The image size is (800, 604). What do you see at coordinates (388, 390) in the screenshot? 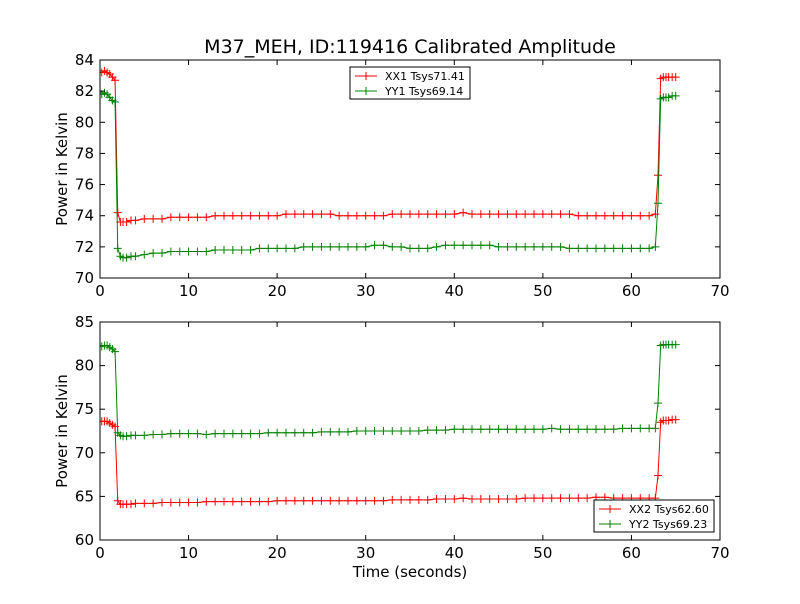
I see `series-line` at bounding box center [388, 390].